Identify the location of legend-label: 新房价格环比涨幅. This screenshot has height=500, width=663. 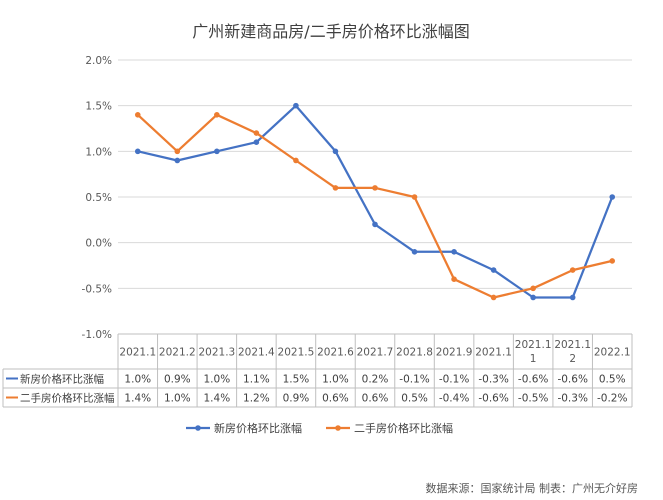
(258, 428).